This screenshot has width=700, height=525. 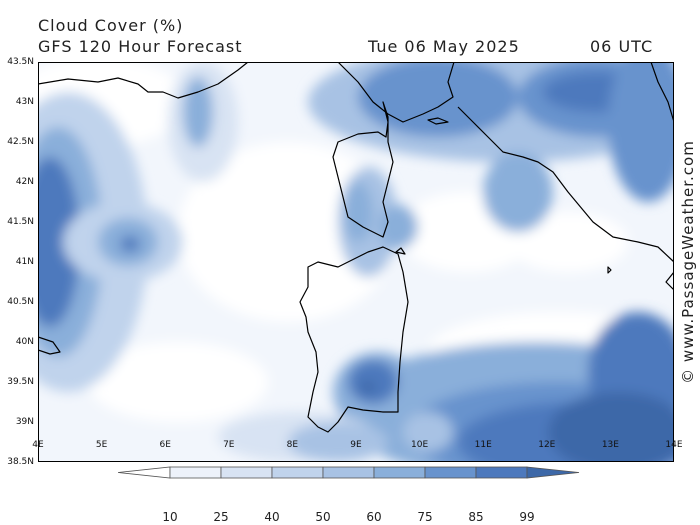 What do you see at coordinates (140, 46) in the screenshot?
I see `map-subtitle: GFS 120 Hour Forecast` at bounding box center [140, 46].